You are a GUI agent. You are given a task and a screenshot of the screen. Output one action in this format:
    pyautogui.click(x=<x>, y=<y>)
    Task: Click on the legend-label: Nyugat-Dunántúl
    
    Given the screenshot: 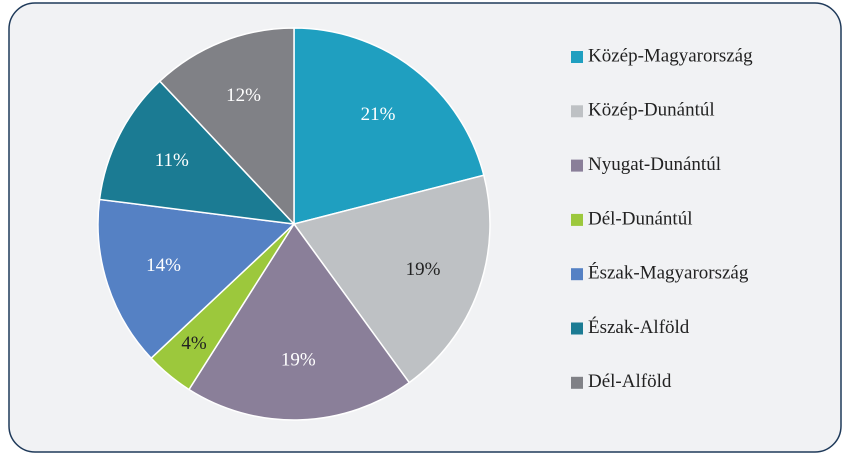 What is the action you would take?
    pyautogui.click(x=654, y=164)
    